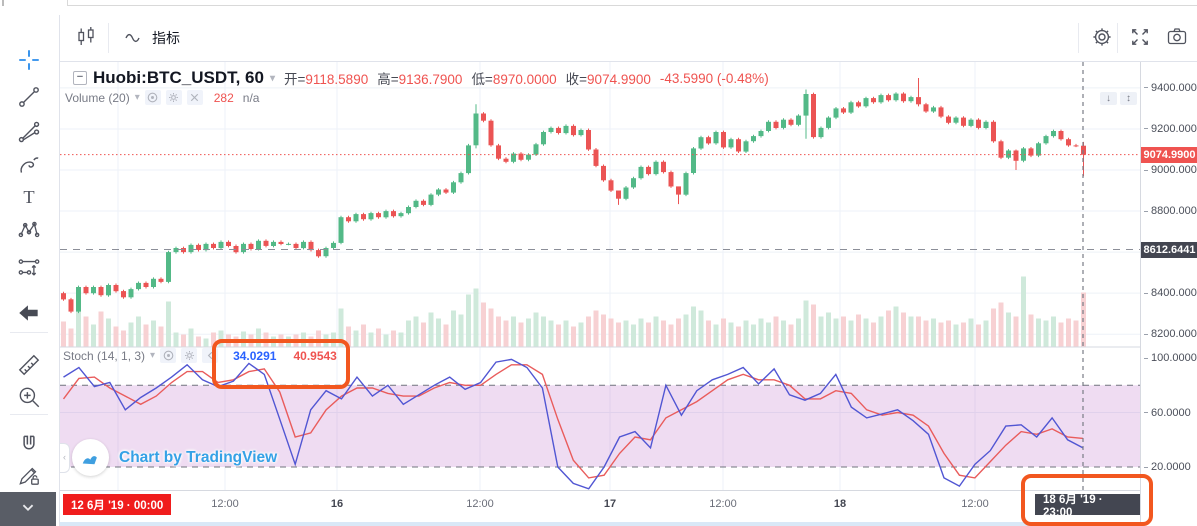 The height and width of the screenshot is (526, 1197). Describe the element at coordinates (1087, 506) in the screenshot. I see `cursor-date-tag: 18 6月 '19 · 23:00` at that location.